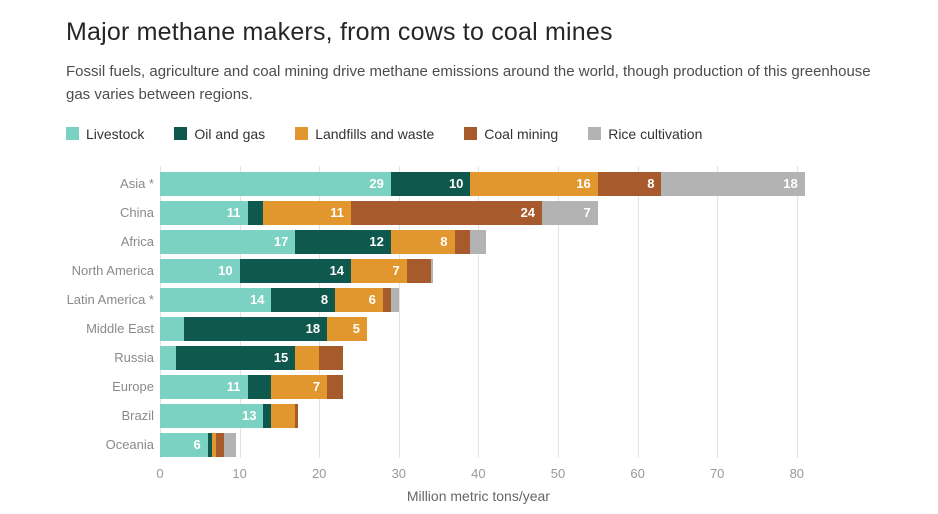  I want to click on bar-segment: 7, so click(570, 212).